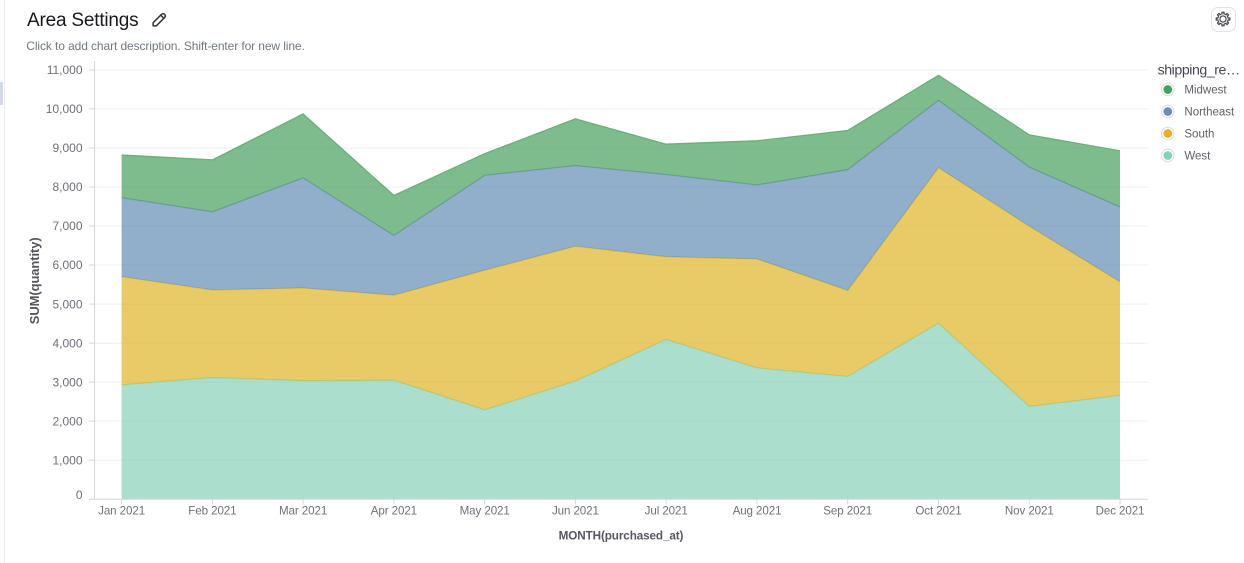  Describe the element at coordinates (394, 510) in the screenshot. I see `svg-text: Apr 2021` at that location.